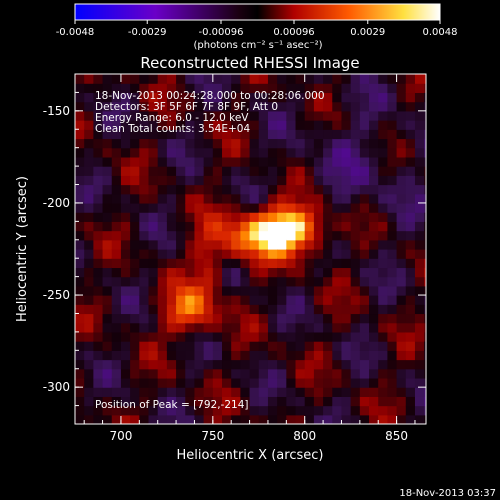 This screenshot has width=500, height=500. I want to click on y-tick-label: -150, so click(56, 111).